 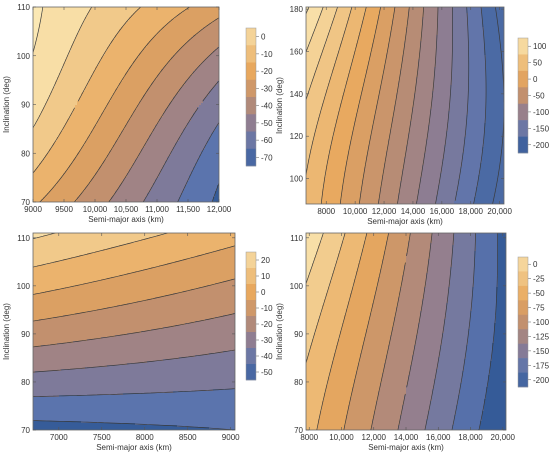 What do you see at coordinates (267, 54) in the screenshot?
I see `legend-label: -10` at bounding box center [267, 54].